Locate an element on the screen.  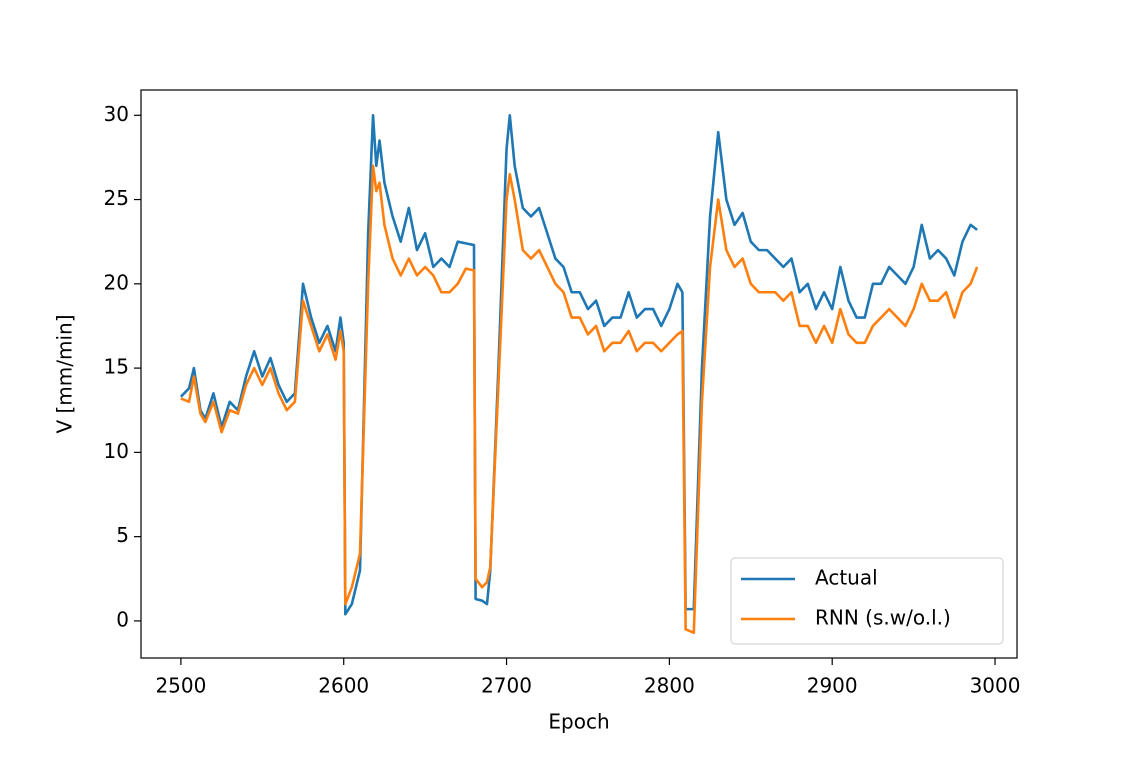
y-tick-label: 15 is located at coordinates (116, 367).